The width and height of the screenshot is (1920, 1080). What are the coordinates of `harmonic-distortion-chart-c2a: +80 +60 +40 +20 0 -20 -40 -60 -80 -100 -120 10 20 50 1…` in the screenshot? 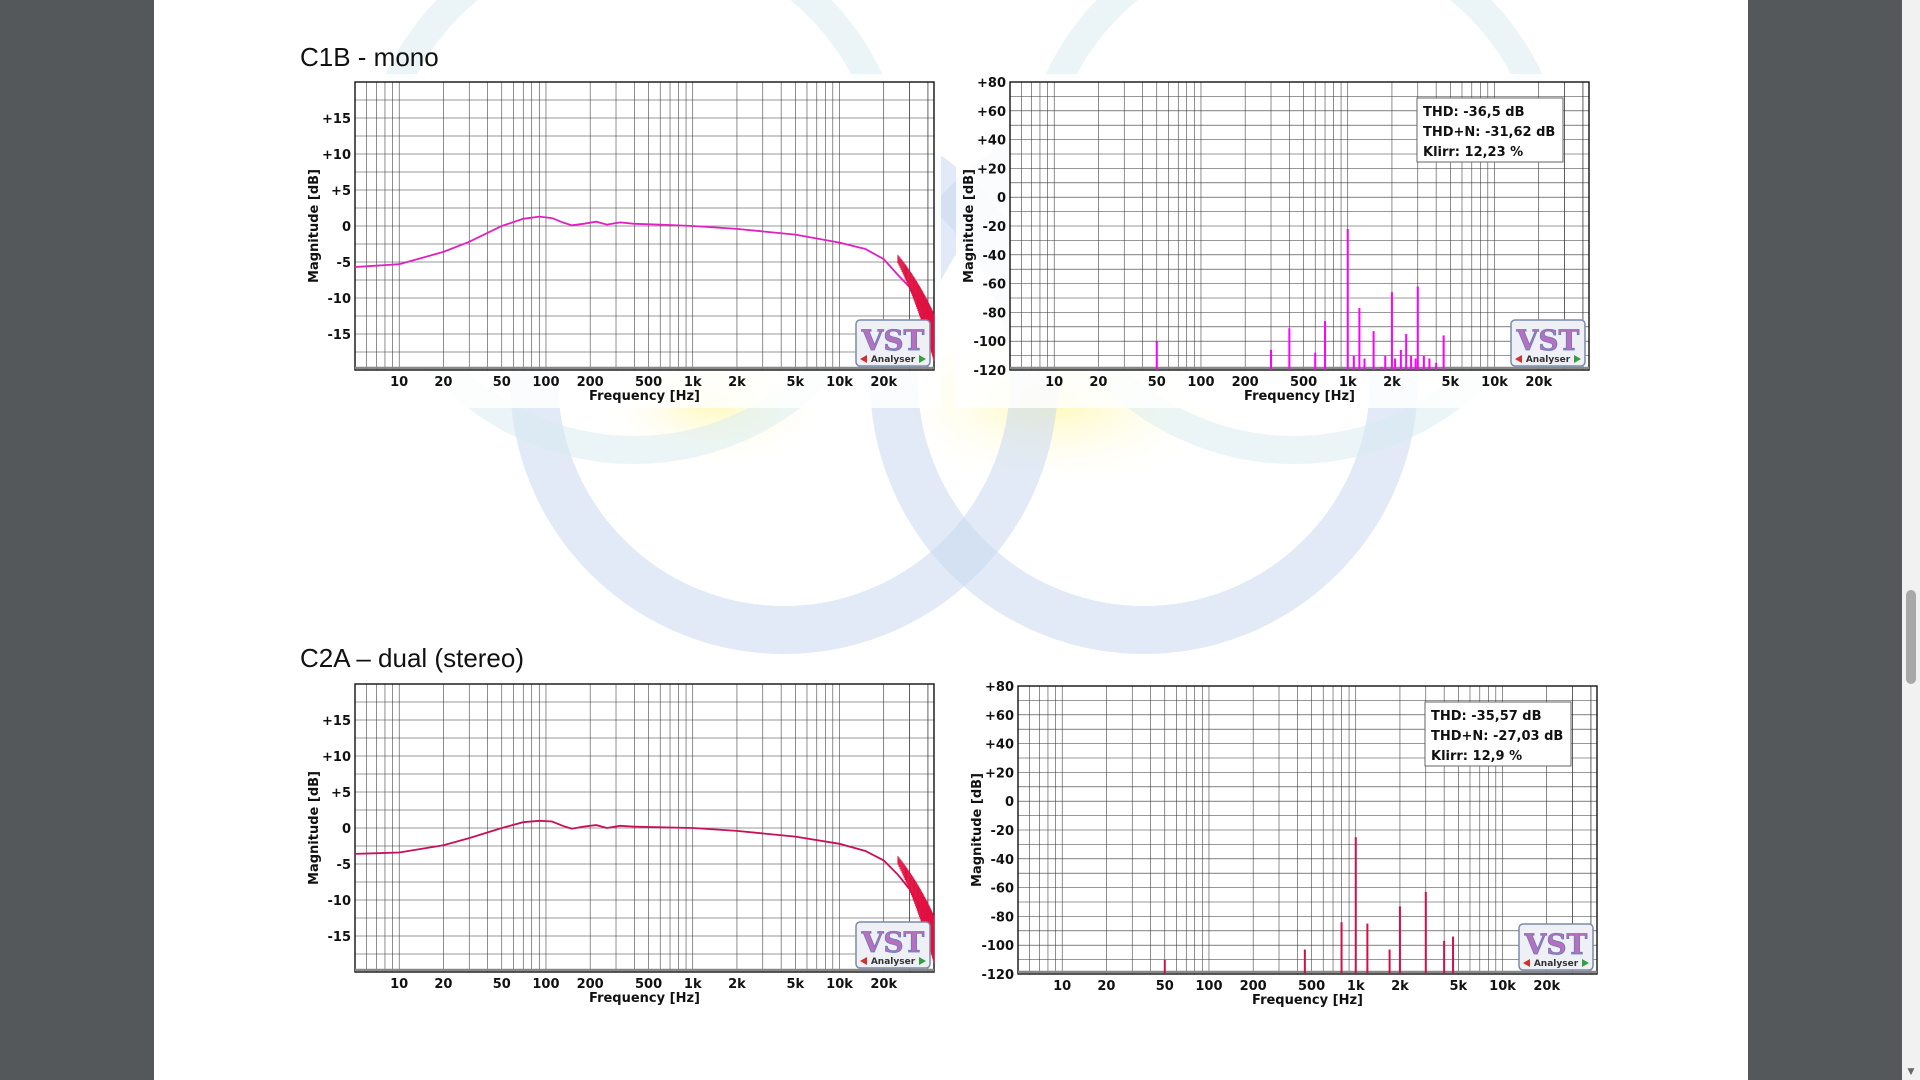 It's located at (1284, 845).